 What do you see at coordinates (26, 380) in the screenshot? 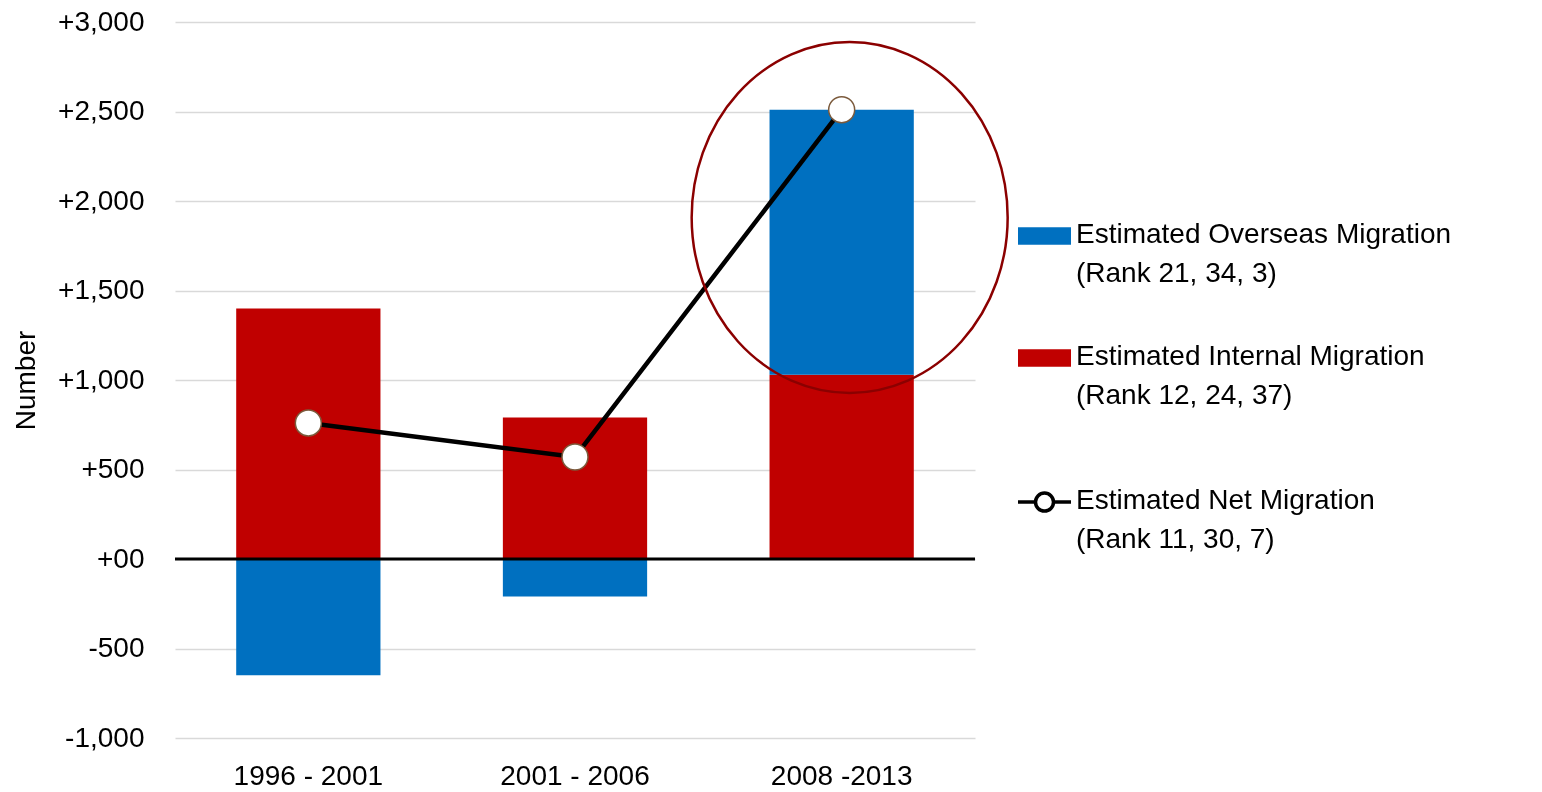
I see `y-axis-title: Number` at bounding box center [26, 380].